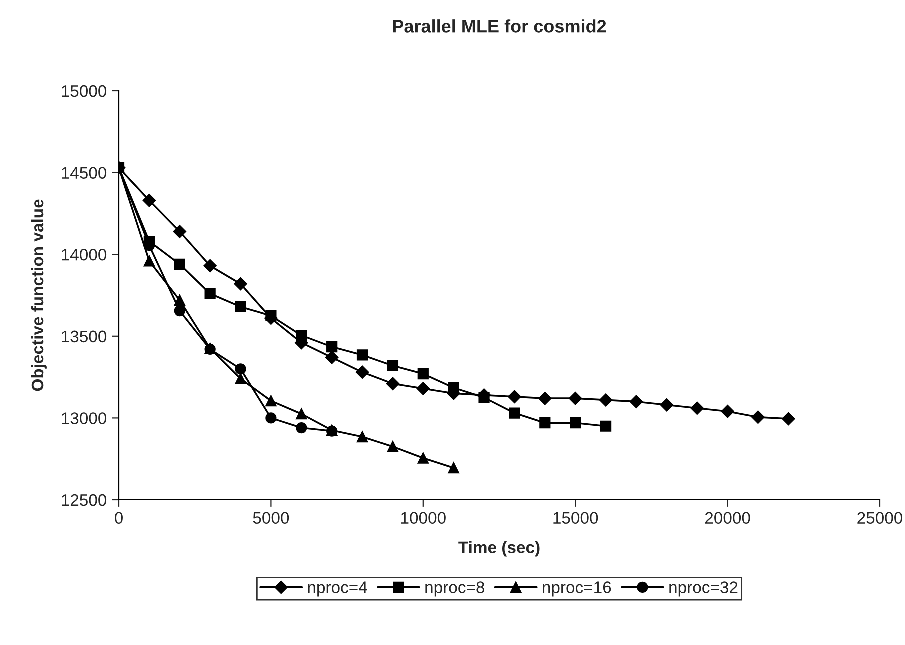 Image resolution: width=905 pixels, height=645 pixels. What do you see at coordinates (338, 589) in the screenshot?
I see `legend-label: nproc=4` at bounding box center [338, 589].